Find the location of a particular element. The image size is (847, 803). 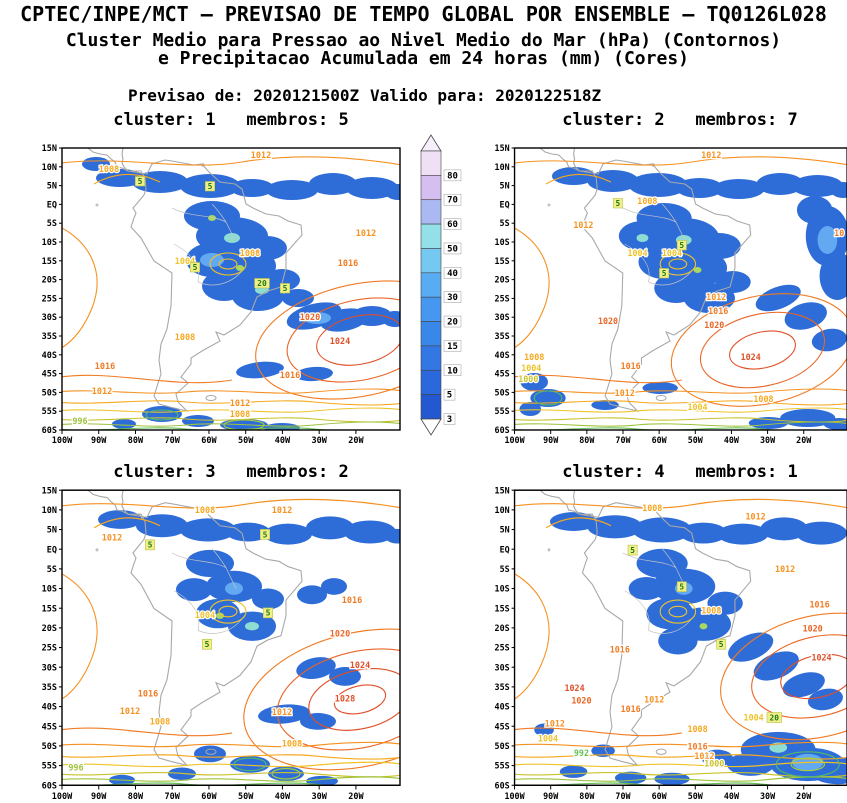

south-america-coastline is located at coordinates (665, 634).